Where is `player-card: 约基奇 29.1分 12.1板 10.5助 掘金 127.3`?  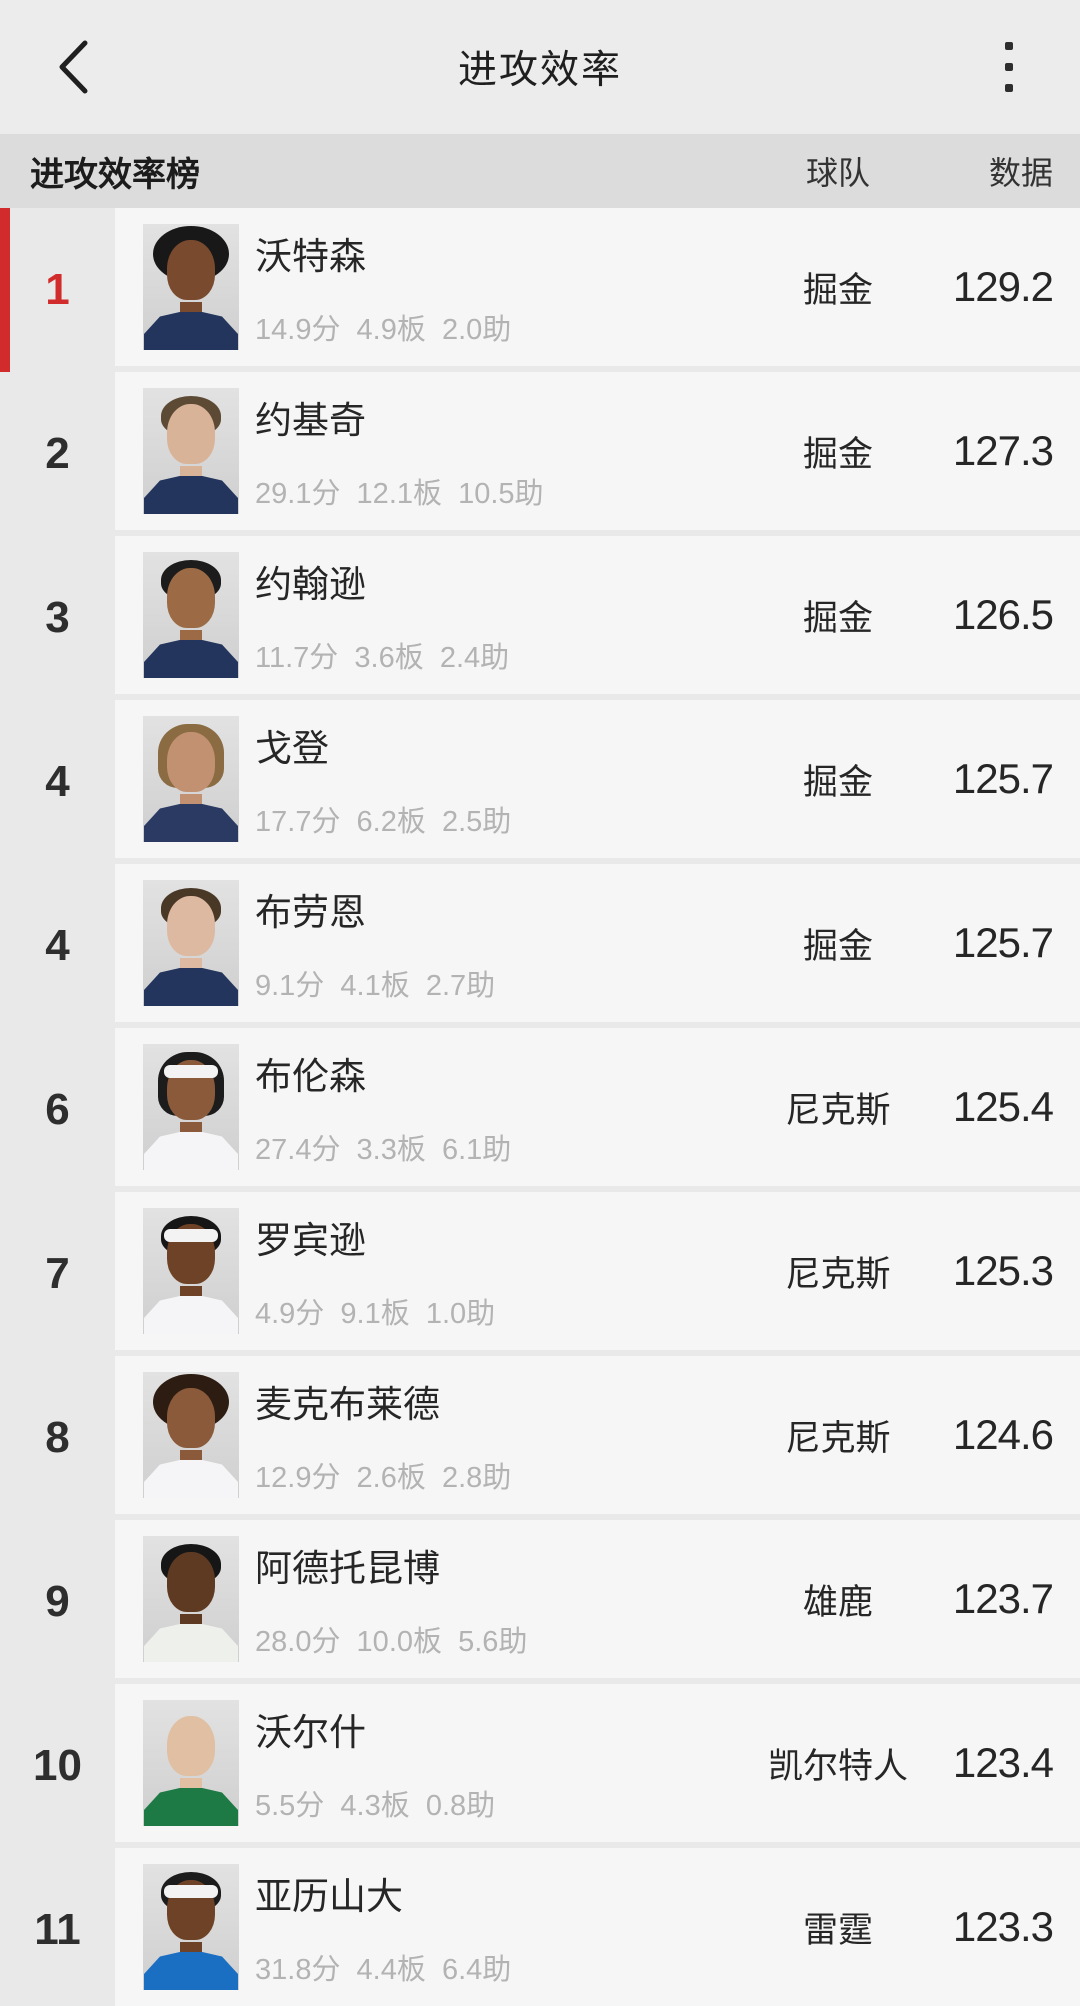 player-card: 约基奇 29.1分 12.1板 10.5助 掘金 127.3 is located at coordinates (597, 451).